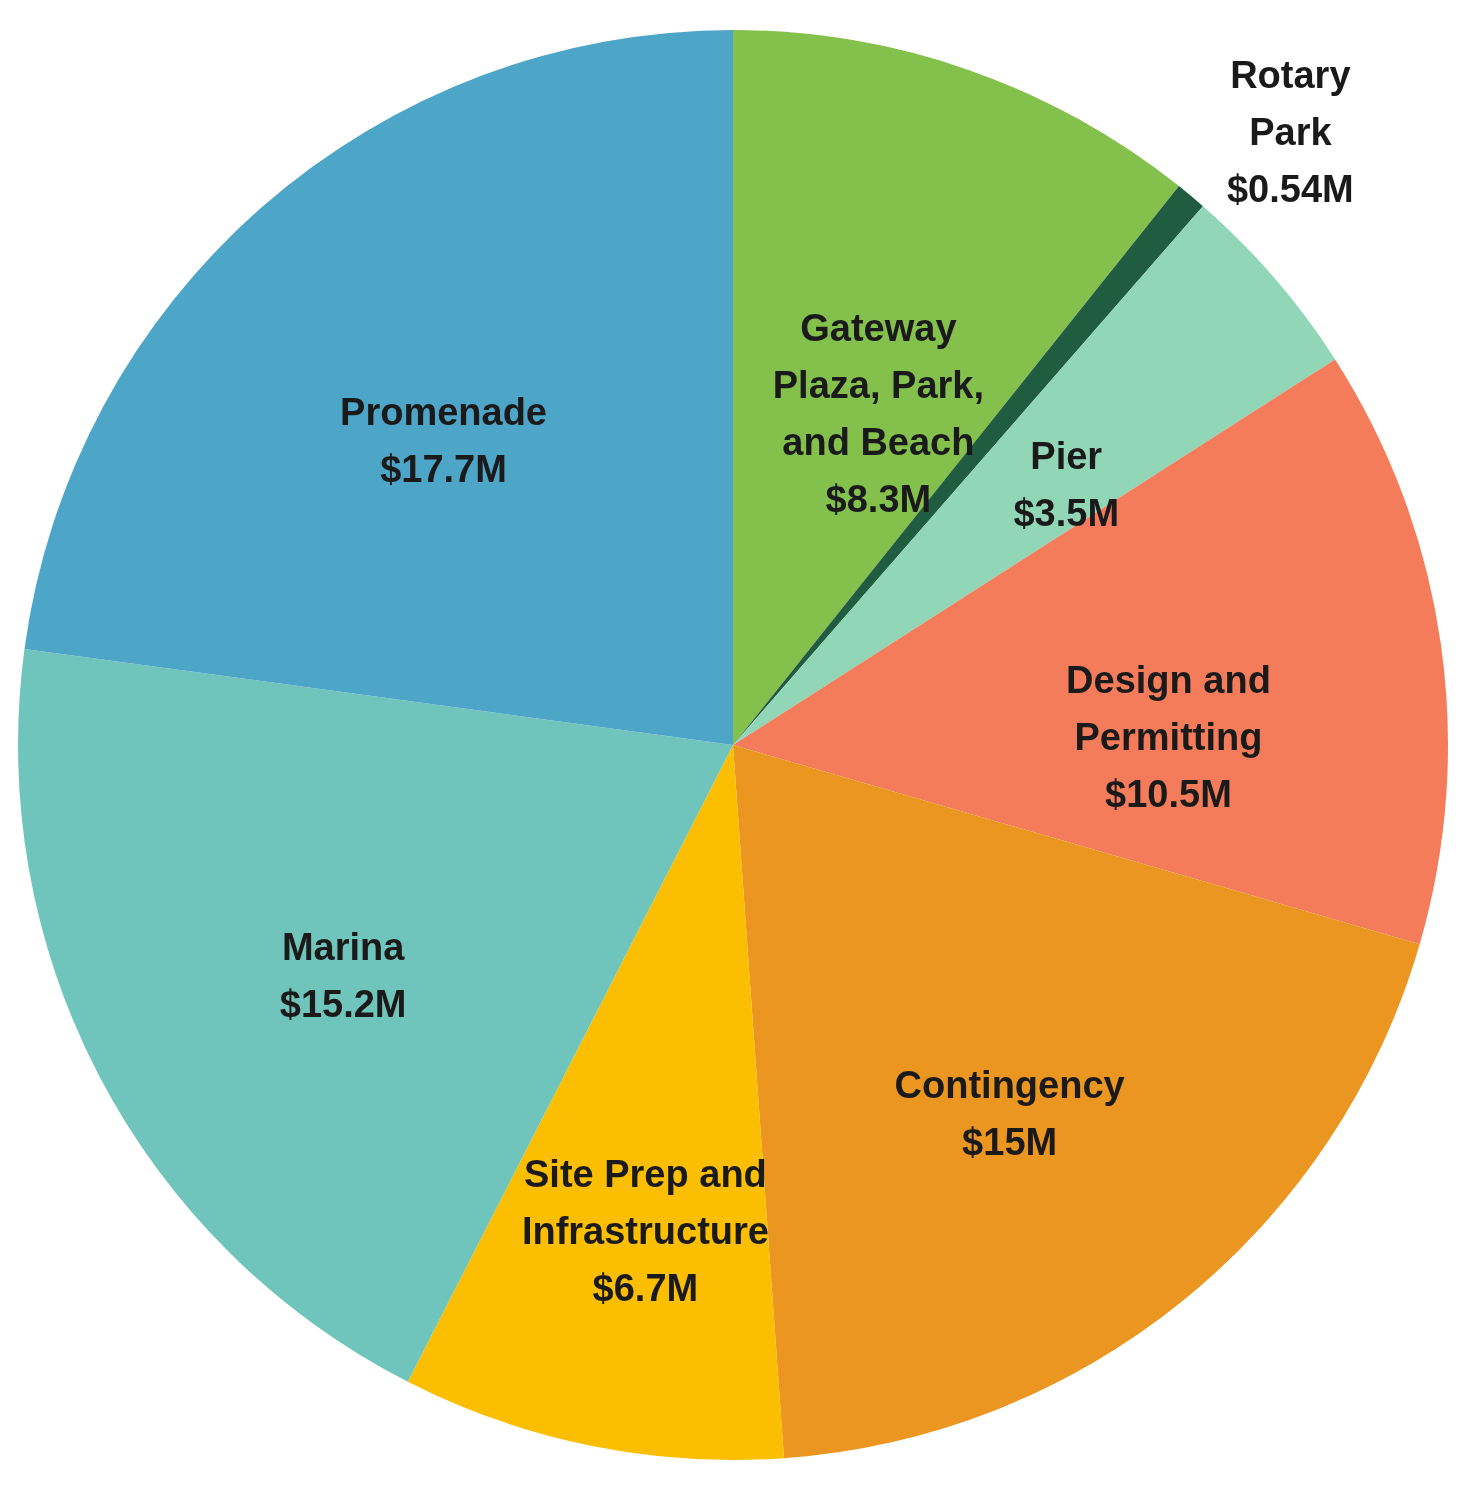 This screenshot has height=1490, width=1466. Describe the element at coordinates (1290, 188) in the screenshot. I see `data-label: $0.54M` at that location.